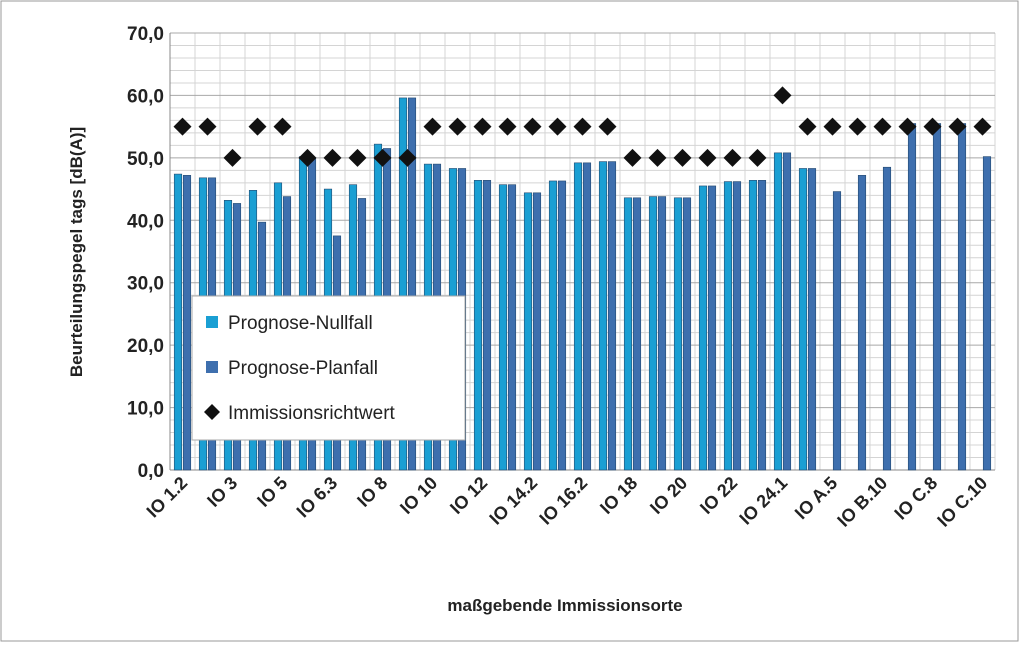 The height and width of the screenshot is (648, 1020). I want to click on y-tick-label: 40,0, so click(145, 221).